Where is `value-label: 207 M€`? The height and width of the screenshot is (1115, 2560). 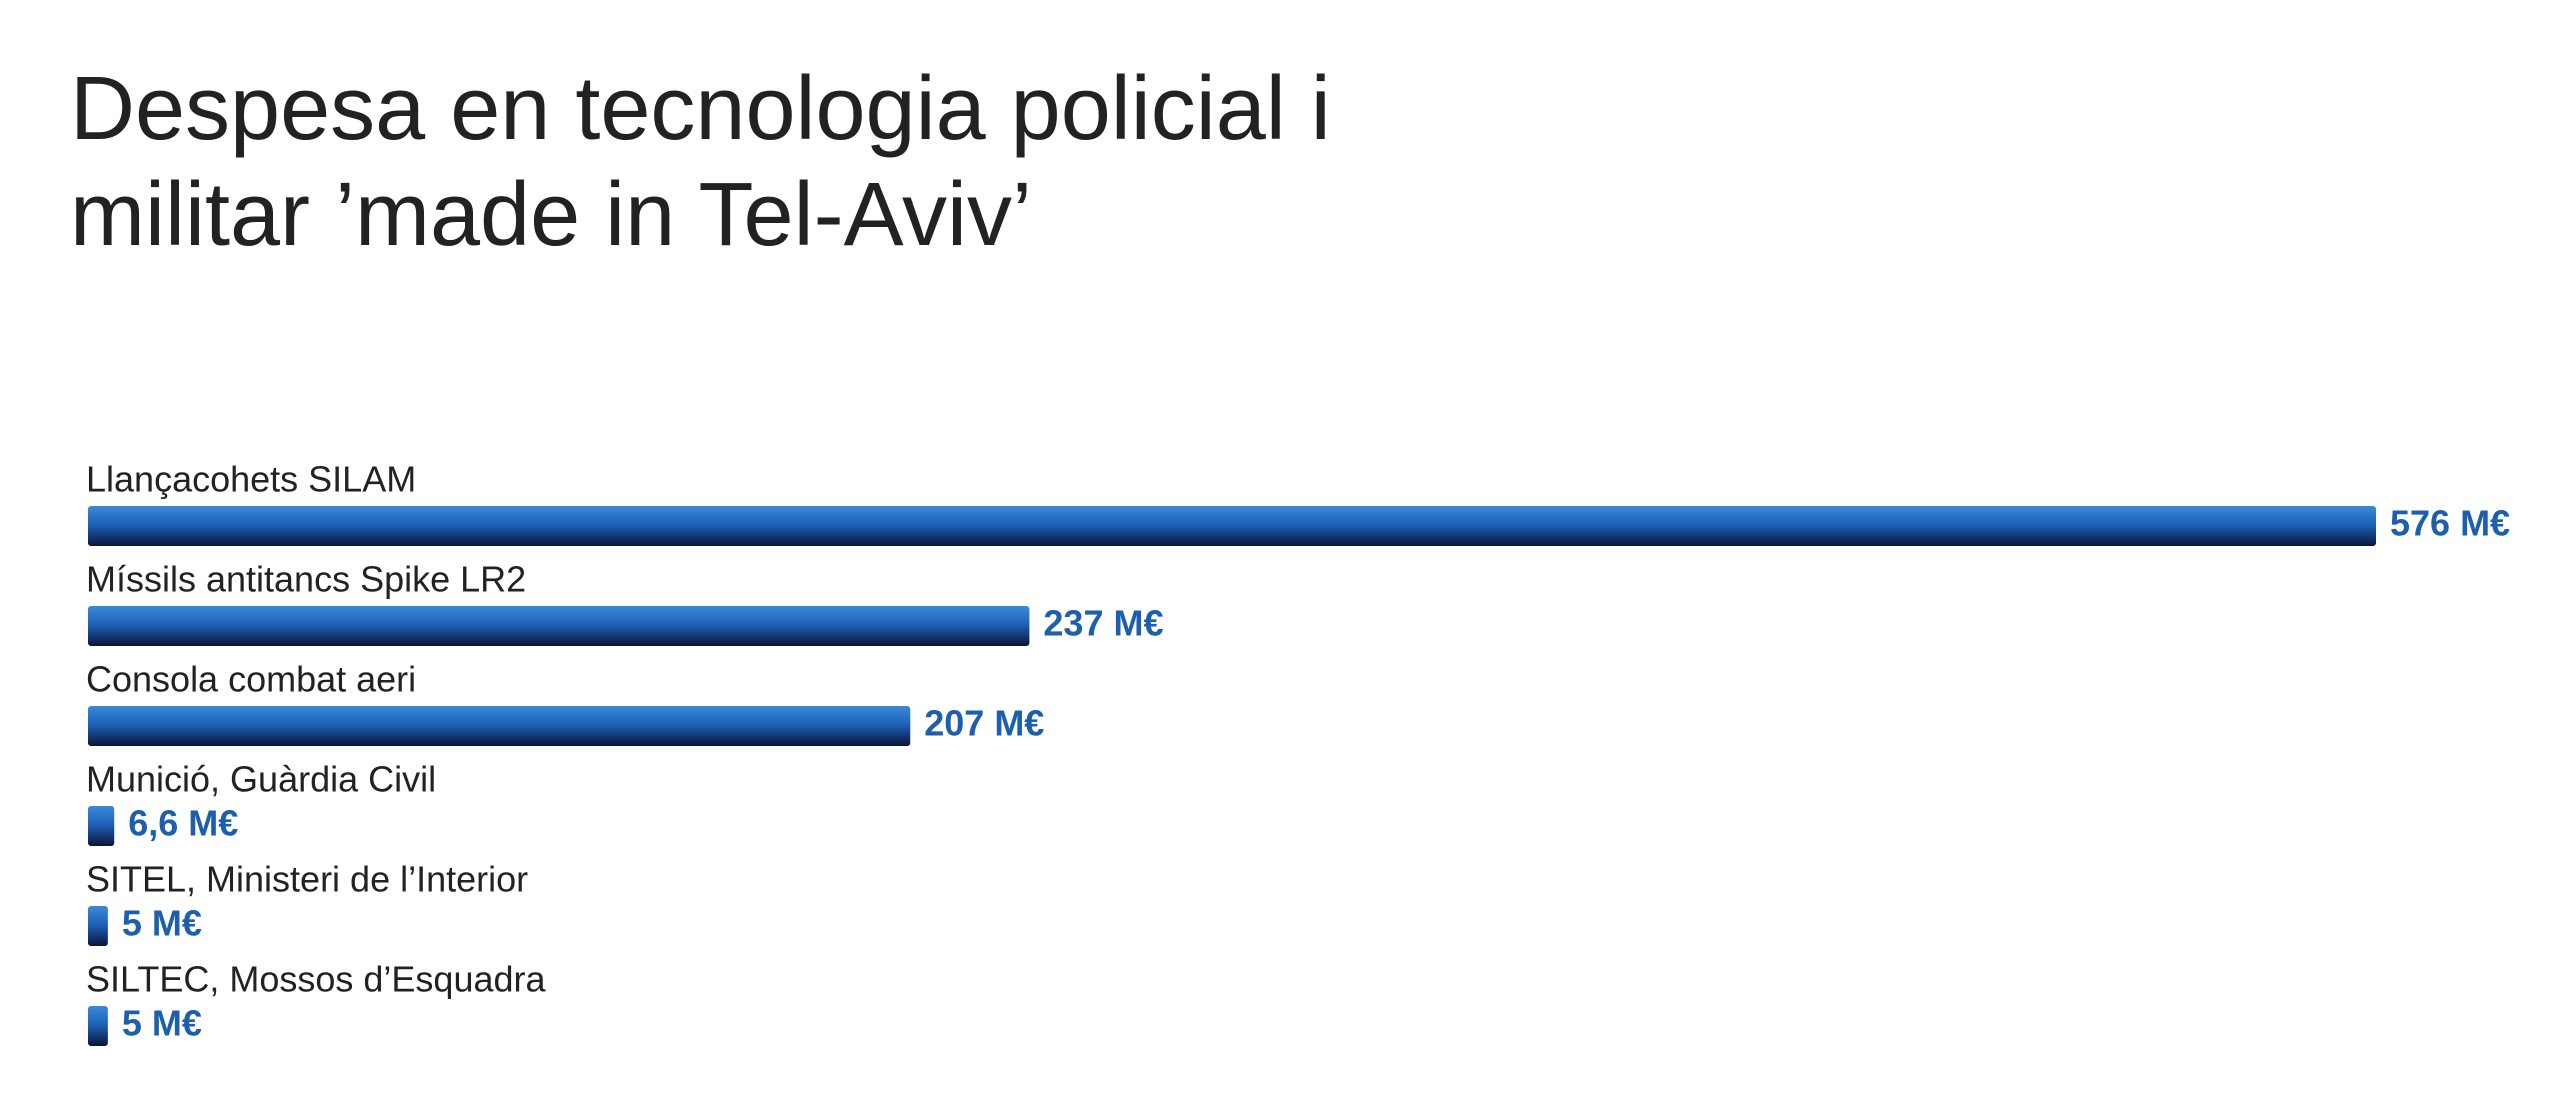 value-label: 207 M€ is located at coordinates (984, 723).